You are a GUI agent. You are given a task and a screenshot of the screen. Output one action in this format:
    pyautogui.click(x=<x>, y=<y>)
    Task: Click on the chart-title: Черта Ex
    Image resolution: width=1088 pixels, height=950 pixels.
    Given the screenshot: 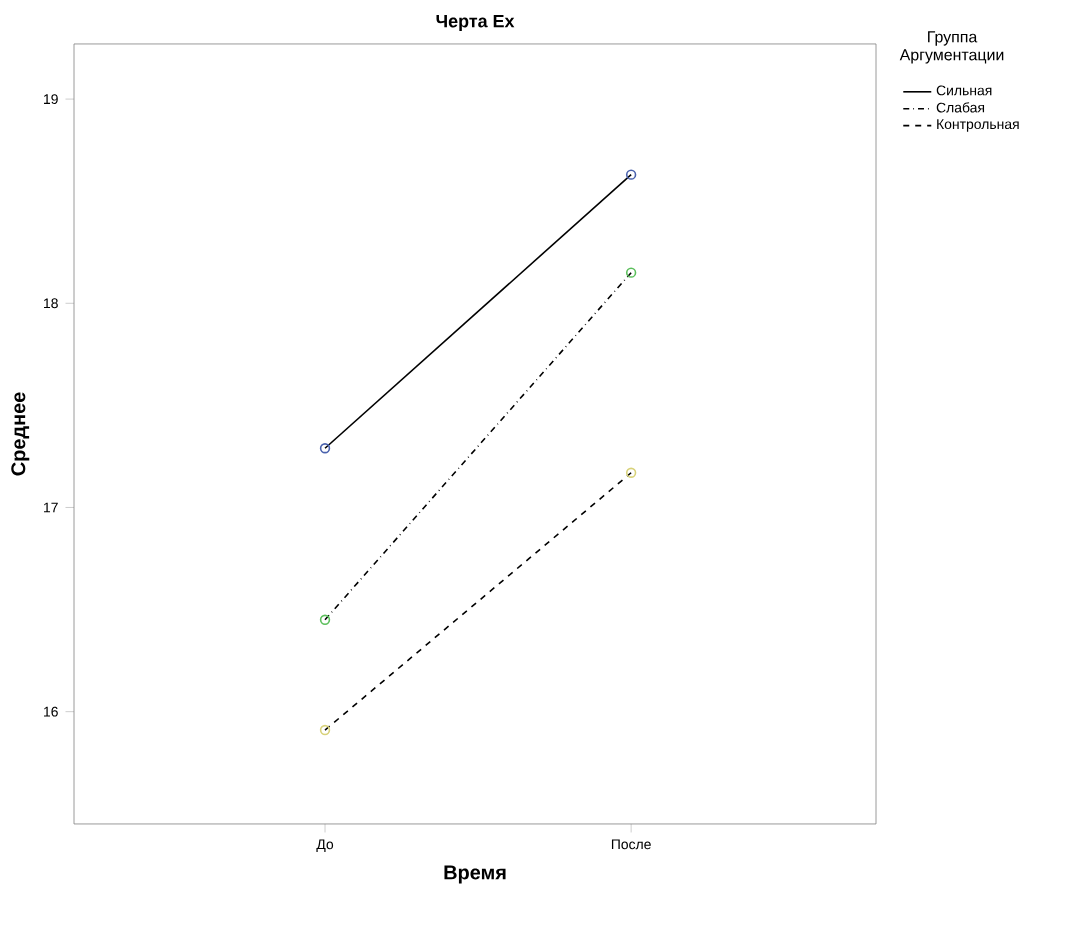 What is the action you would take?
    pyautogui.click(x=475, y=22)
    